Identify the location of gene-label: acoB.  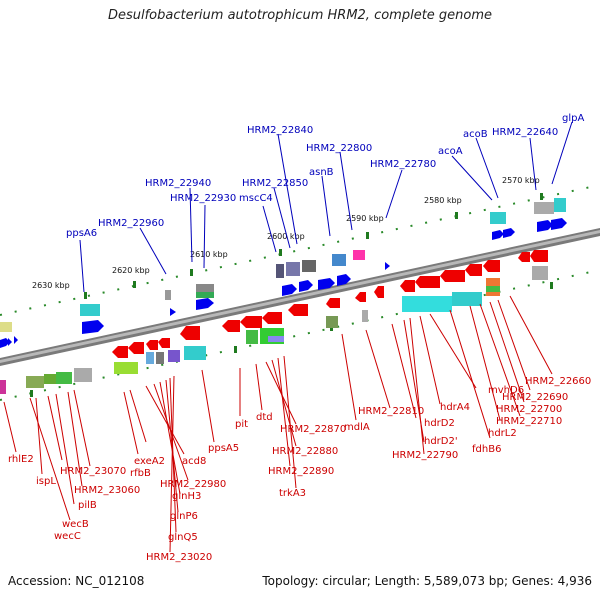
(475, 134).